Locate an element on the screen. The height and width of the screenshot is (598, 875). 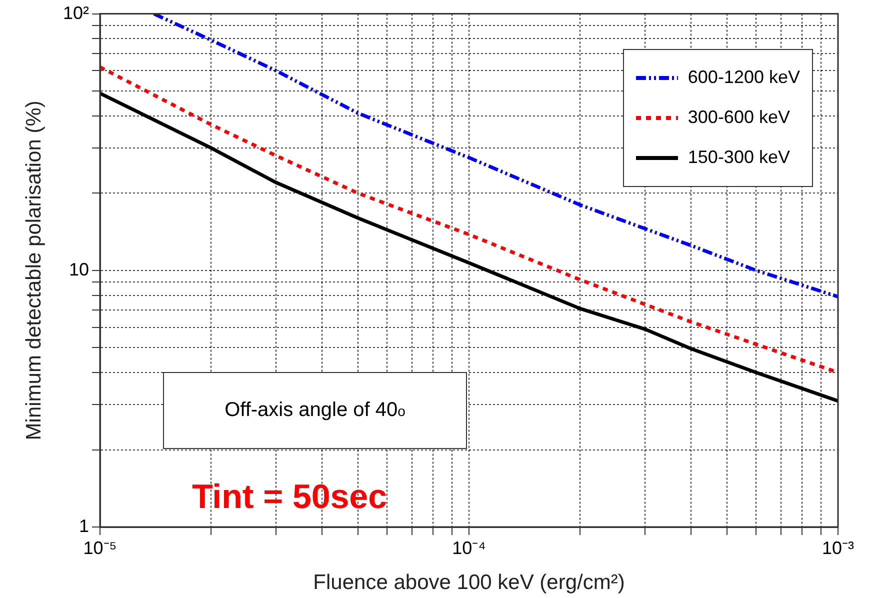
y-axis-title: Minimum detectable polarisation (%) is located at coordinates (34, 270).